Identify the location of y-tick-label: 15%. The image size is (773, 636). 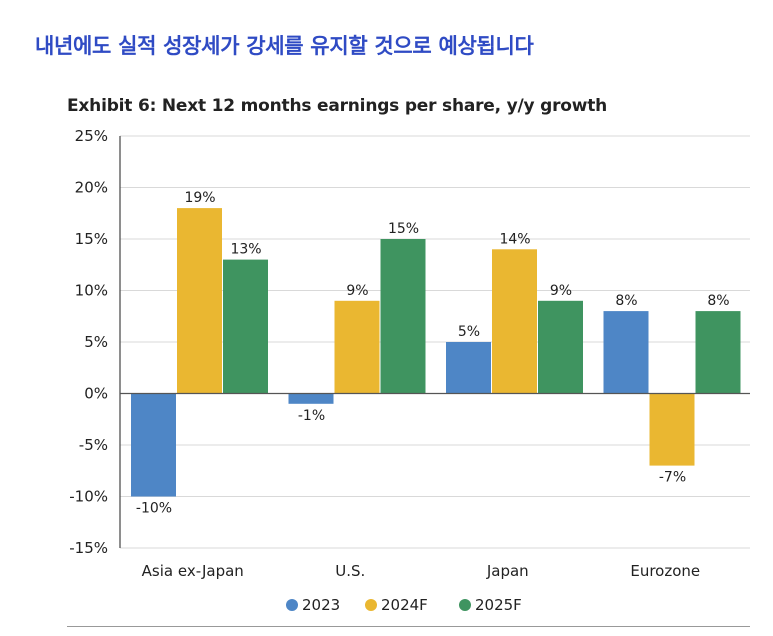
(91, 239).